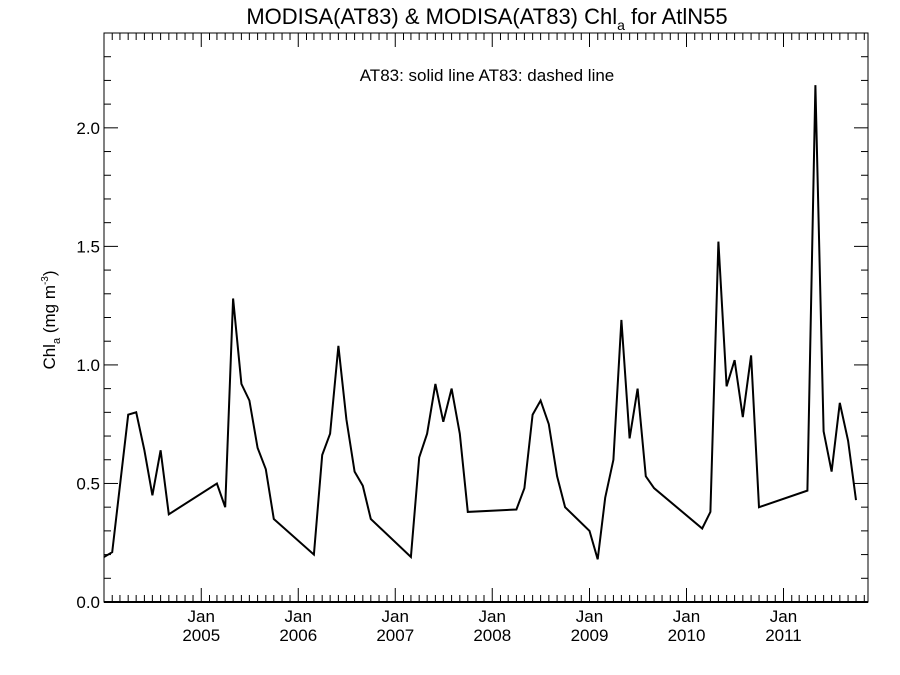  I want to click on y-tick-label: 0.0, so click(88, 602).